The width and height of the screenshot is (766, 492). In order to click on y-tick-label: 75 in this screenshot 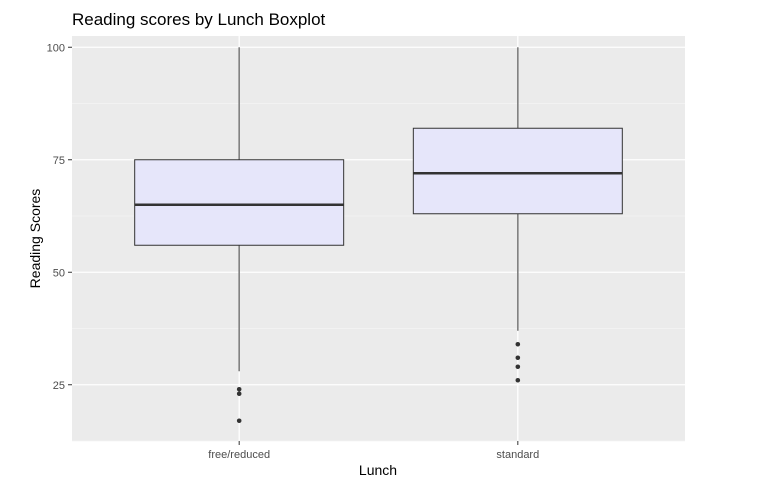, I will do `click(59, 161)`.